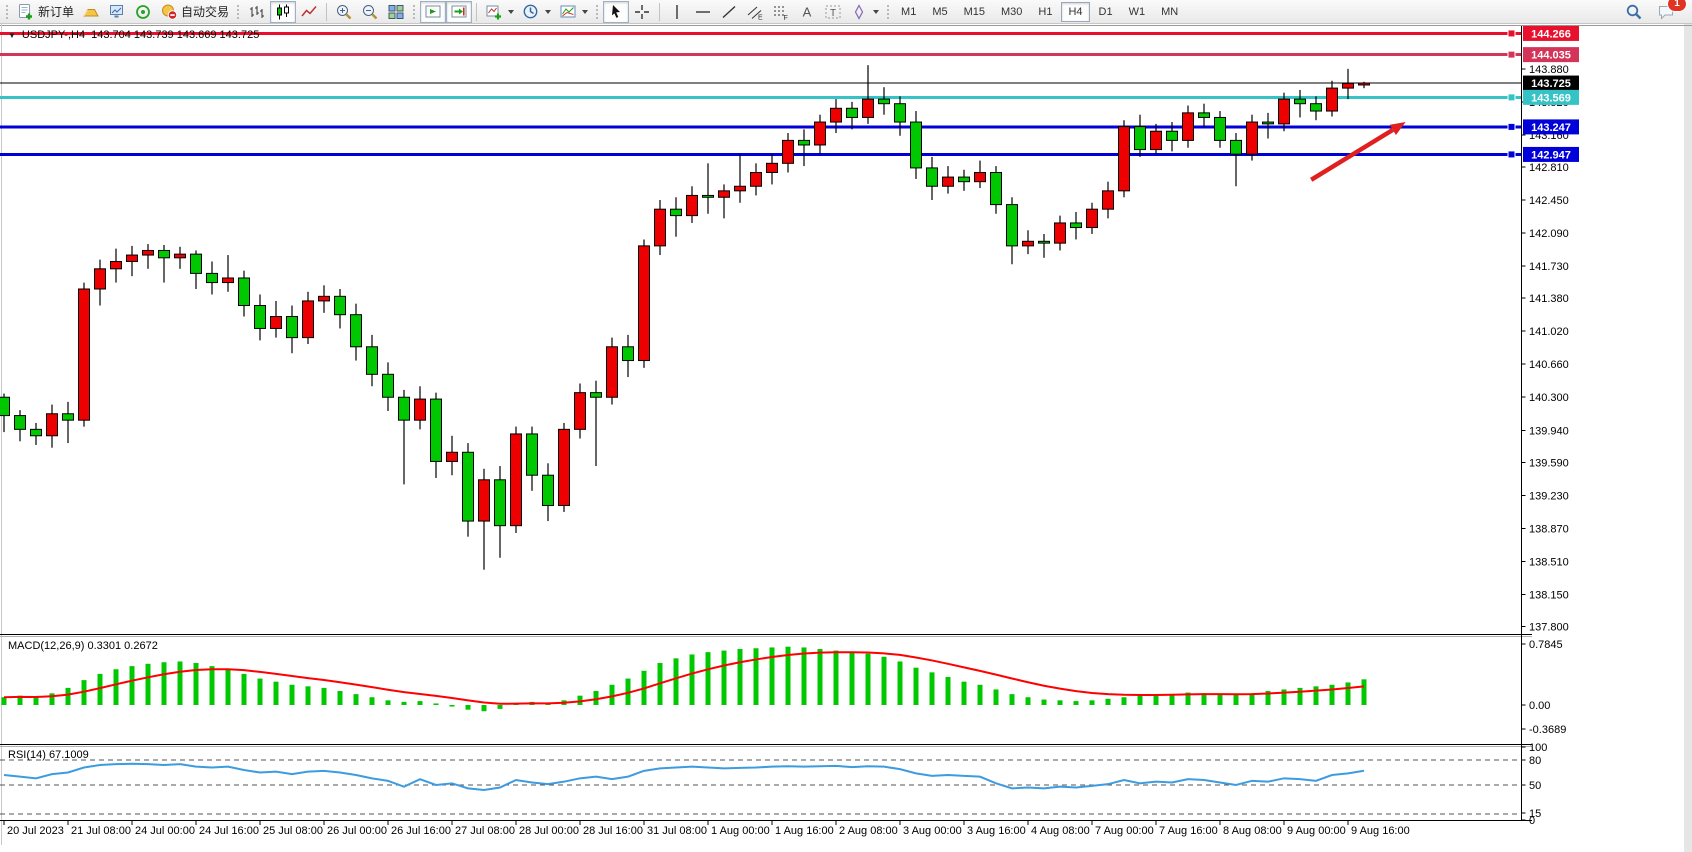  I want to click on timeframe-button-m30: M30, so click(1011, 12).